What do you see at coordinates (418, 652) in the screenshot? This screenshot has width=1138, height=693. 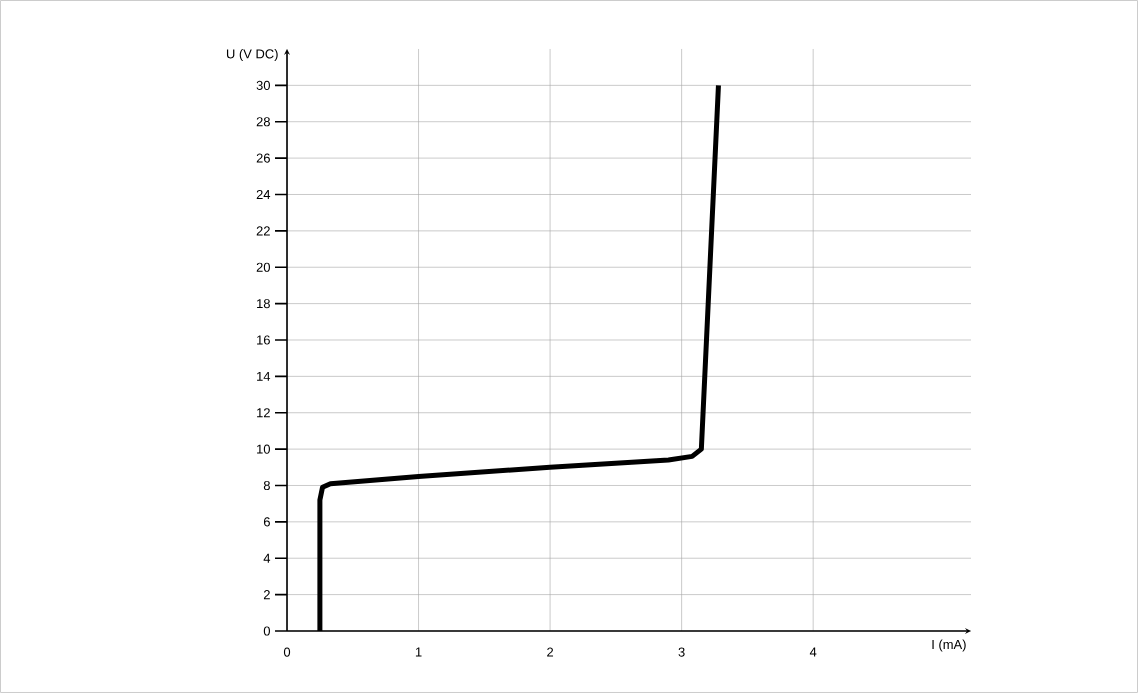 I see `x-tick-label: 1` at bounding box center [418, 652].